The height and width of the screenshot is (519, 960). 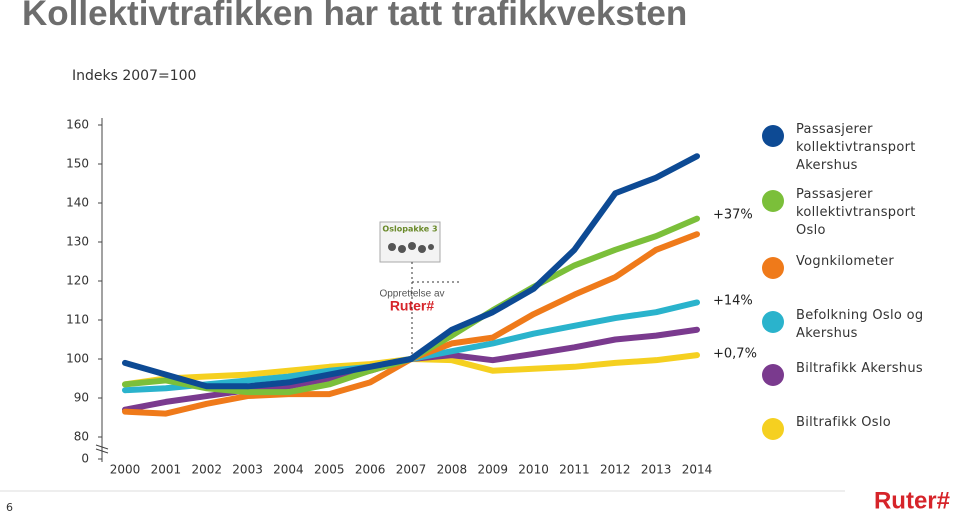 What do you see at coordinates (615, 470) in the screenshot?
I see `x-tick-label: 2012` at bounding box center [615, 470].